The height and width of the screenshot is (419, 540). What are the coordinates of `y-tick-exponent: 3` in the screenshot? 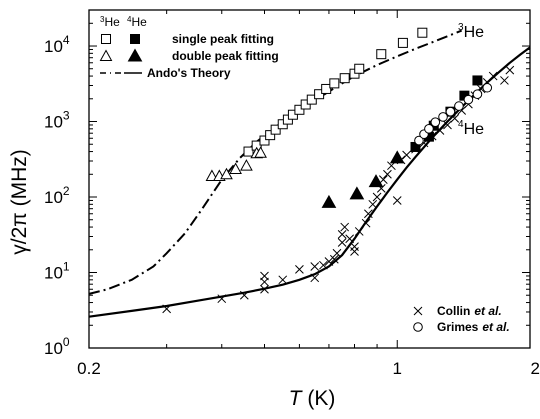 It's located at (66, 116).